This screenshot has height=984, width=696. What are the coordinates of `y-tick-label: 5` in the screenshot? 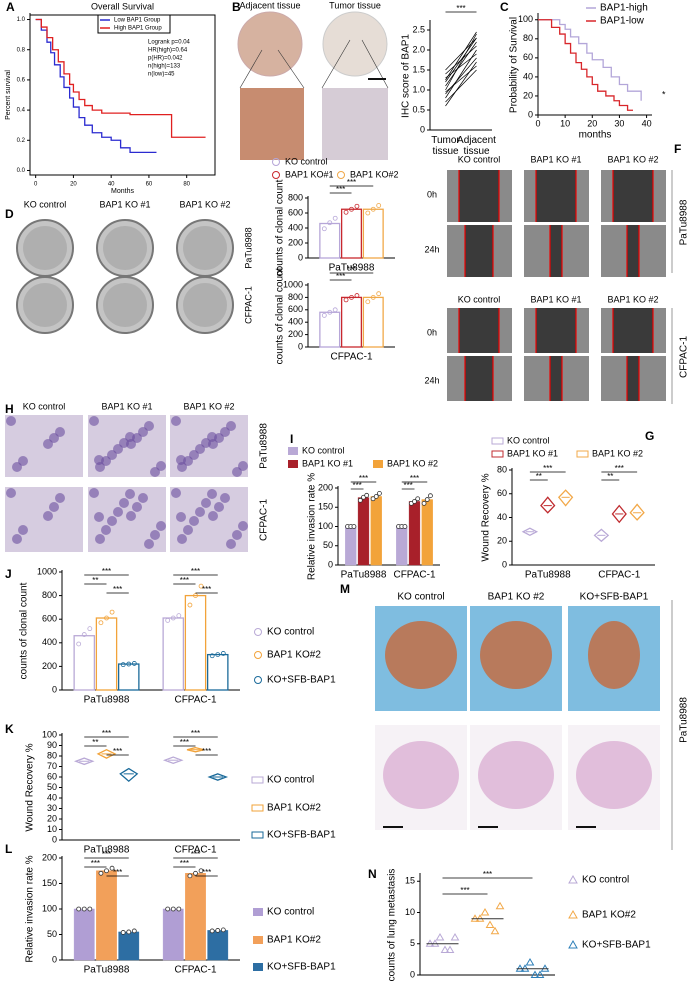 It's located at (412, 943).